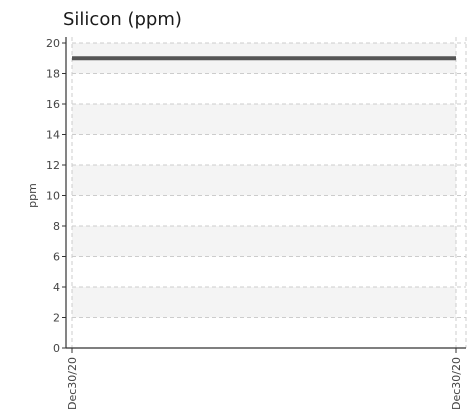 This screenshot has width=474, height=412. Describe the element at coordinates (53, 135) in the screenshot. I see `y-tick-label: 14` at that location.